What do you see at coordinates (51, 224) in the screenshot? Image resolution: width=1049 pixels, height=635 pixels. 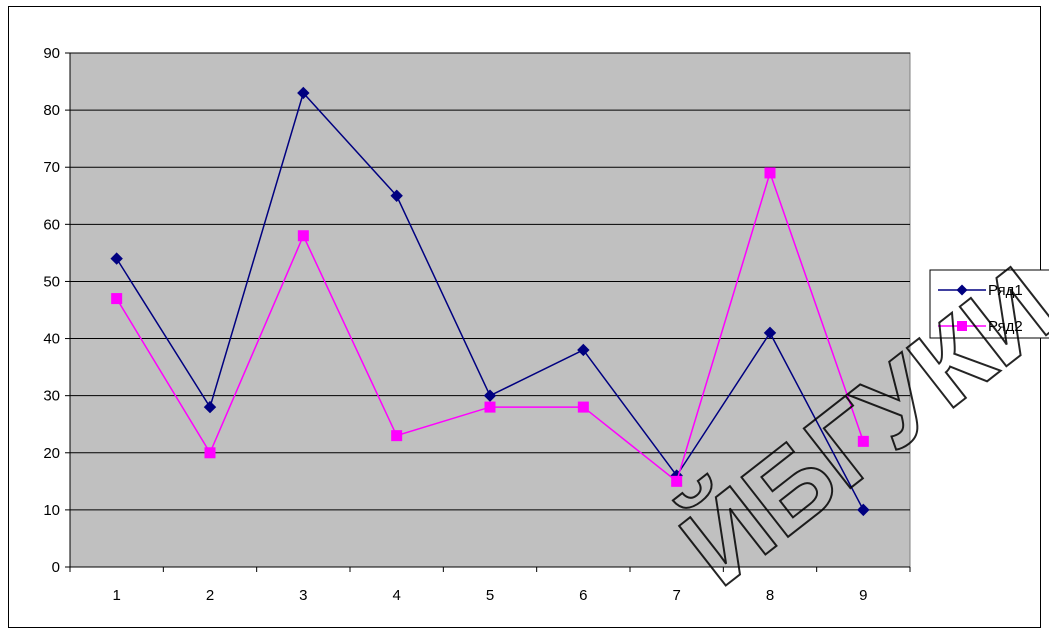 I see `y-tick-label: 60` at bounding box center [51, 224].